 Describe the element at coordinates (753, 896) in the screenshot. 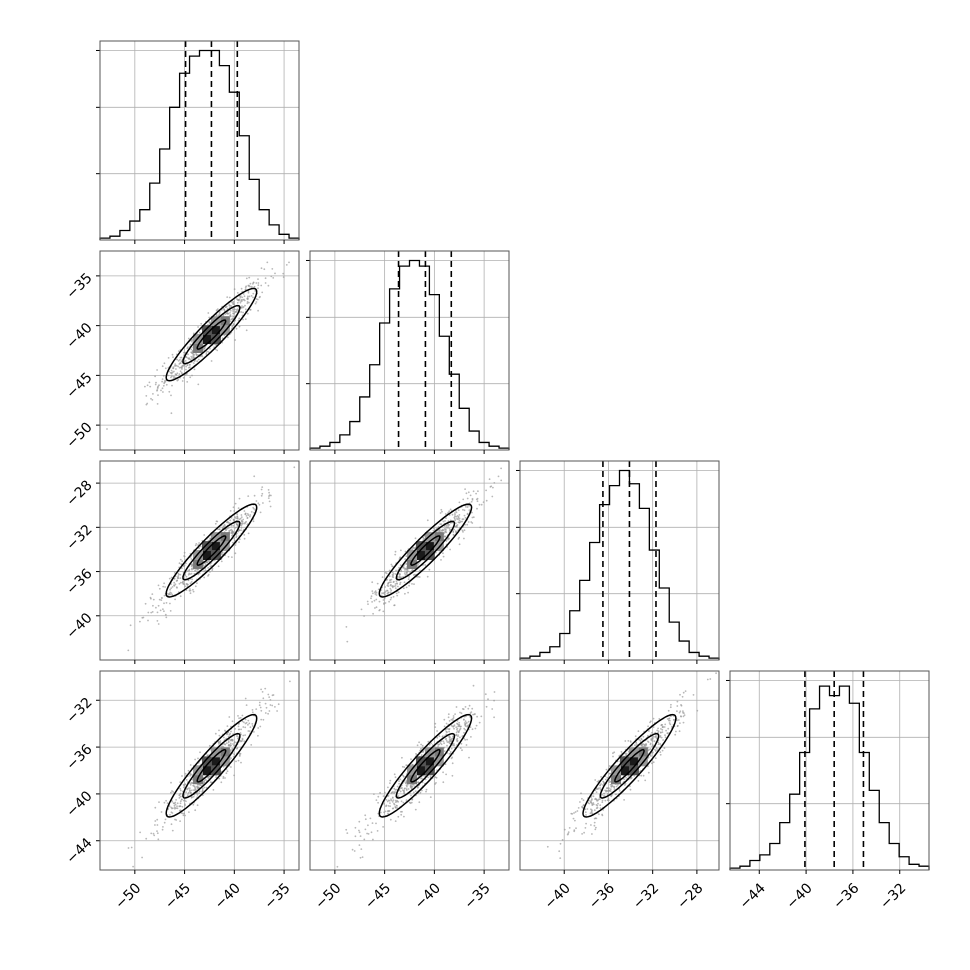

I see `x-tick-label: −44` at that location.